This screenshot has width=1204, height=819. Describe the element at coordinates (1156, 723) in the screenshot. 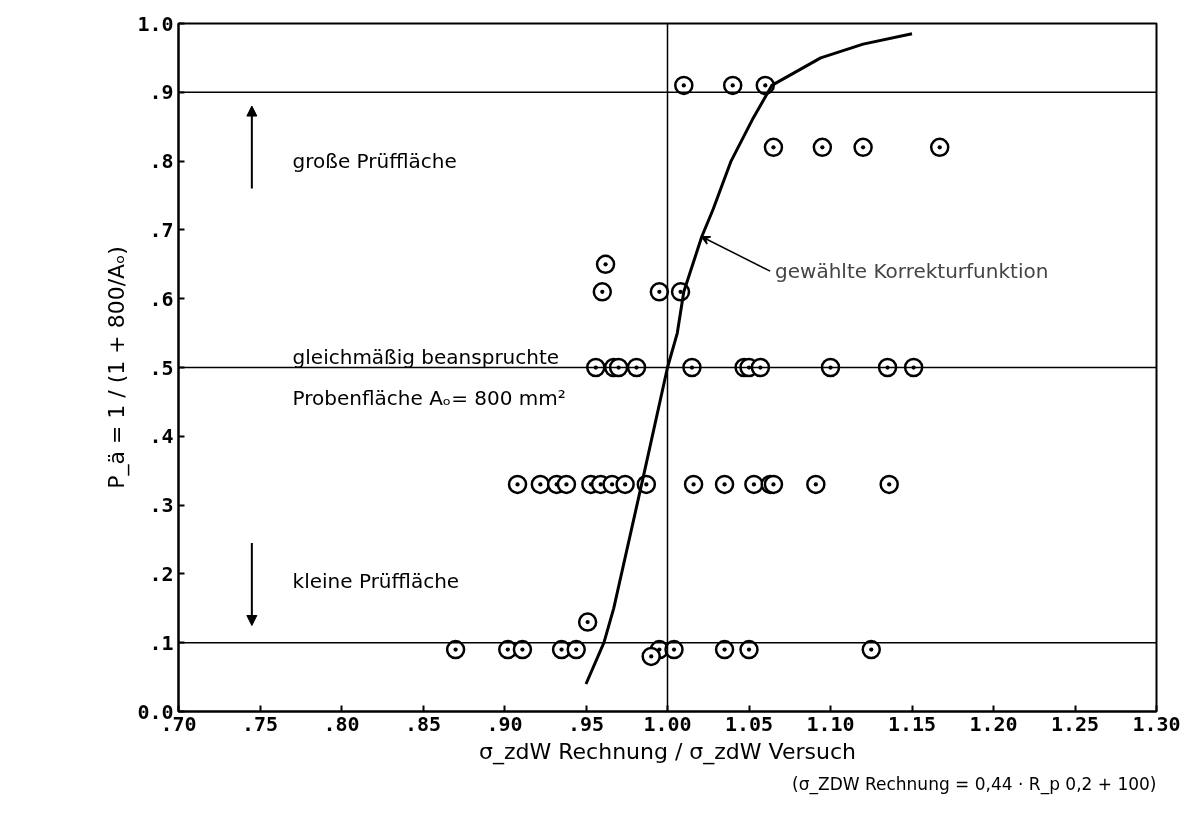

I see `x-tick-label: 1.30` at that location.